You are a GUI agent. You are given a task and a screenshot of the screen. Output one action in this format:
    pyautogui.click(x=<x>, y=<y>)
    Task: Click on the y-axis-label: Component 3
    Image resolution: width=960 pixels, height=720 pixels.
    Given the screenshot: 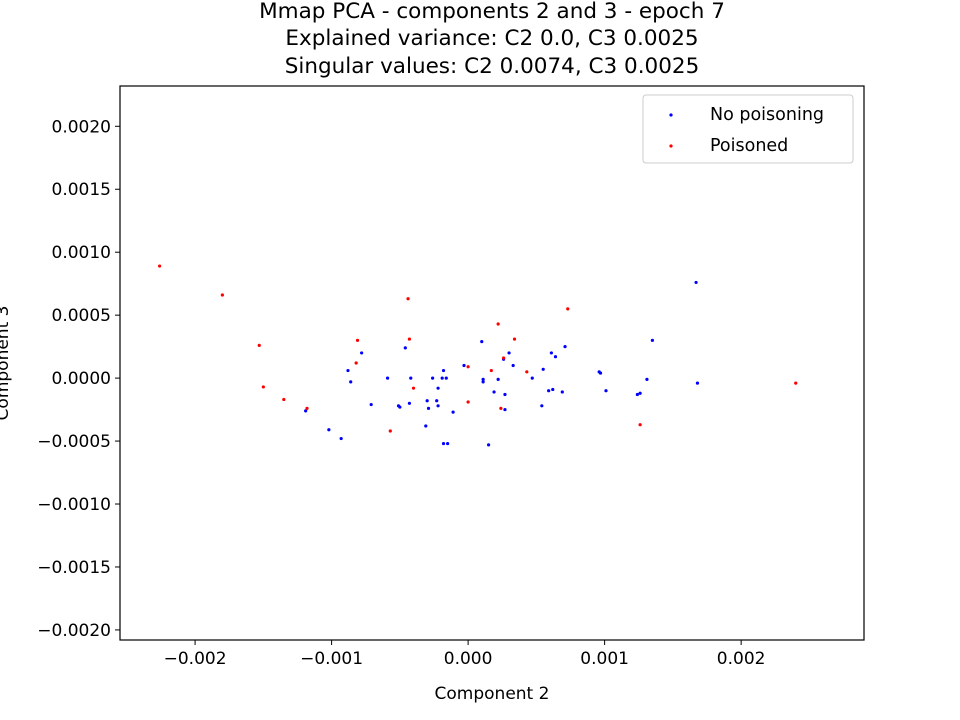 What is the action you would take?
    pyautogui.click(x=6, y=363)
    